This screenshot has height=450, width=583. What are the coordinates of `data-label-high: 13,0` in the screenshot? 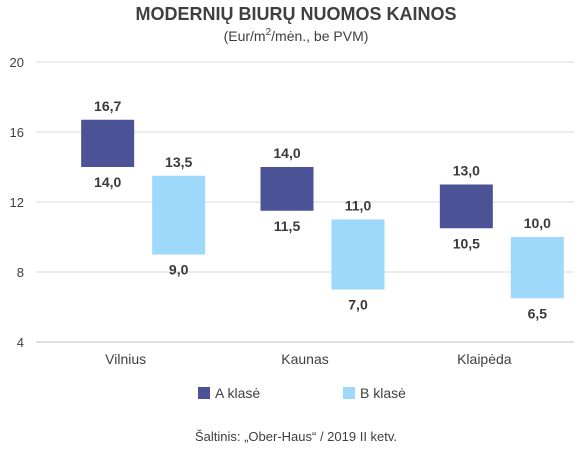 It's located at (466, 171).